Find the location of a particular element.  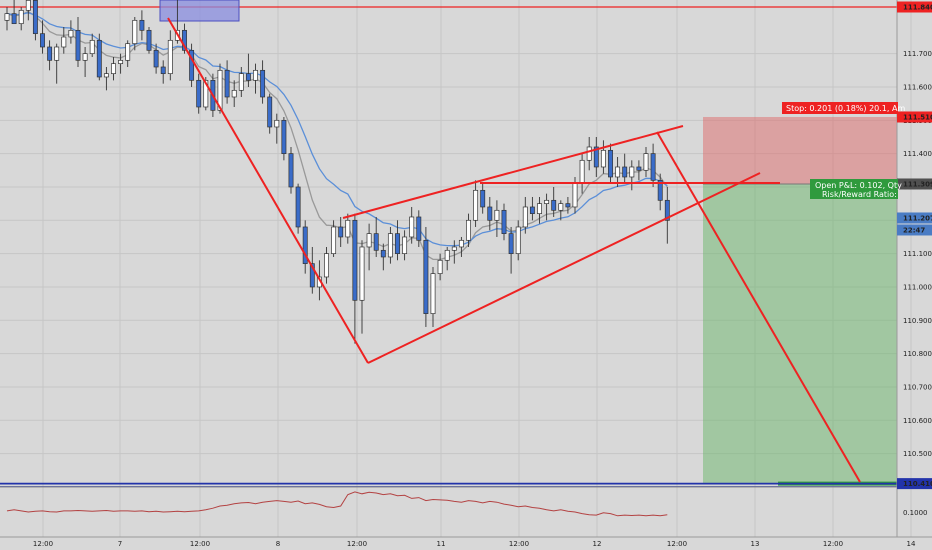

time-axis-bg is located at coordinates (466, 544).